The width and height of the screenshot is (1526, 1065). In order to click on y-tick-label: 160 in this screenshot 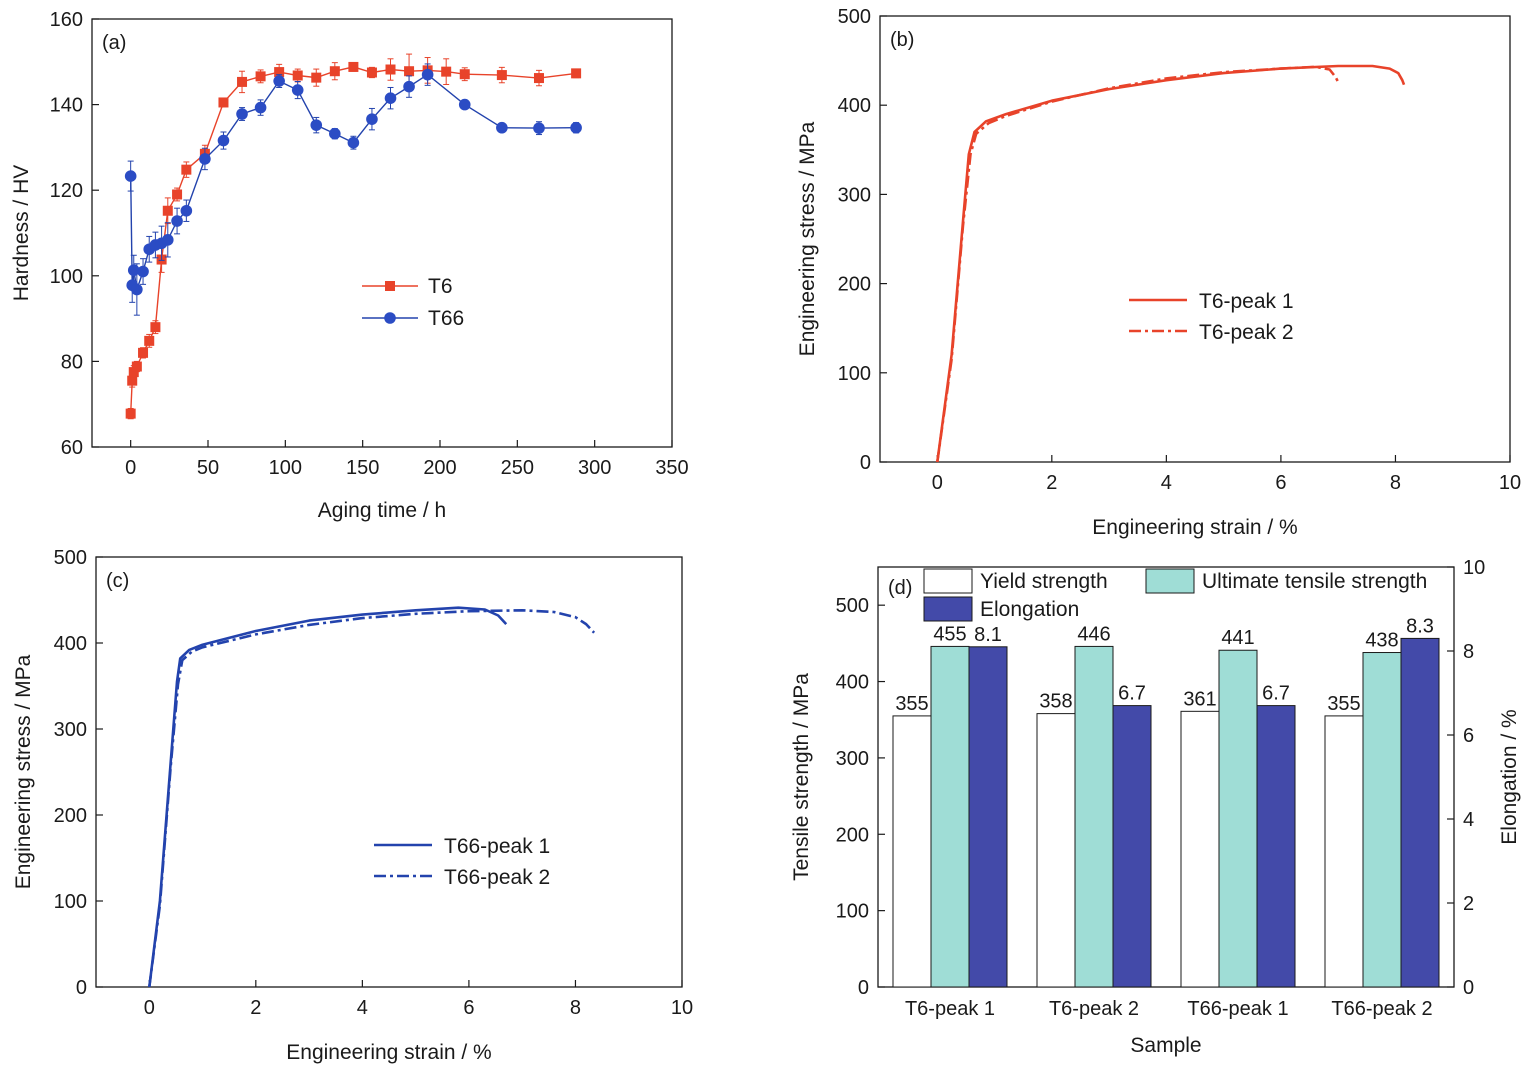, I will do `click(66, 20)`.